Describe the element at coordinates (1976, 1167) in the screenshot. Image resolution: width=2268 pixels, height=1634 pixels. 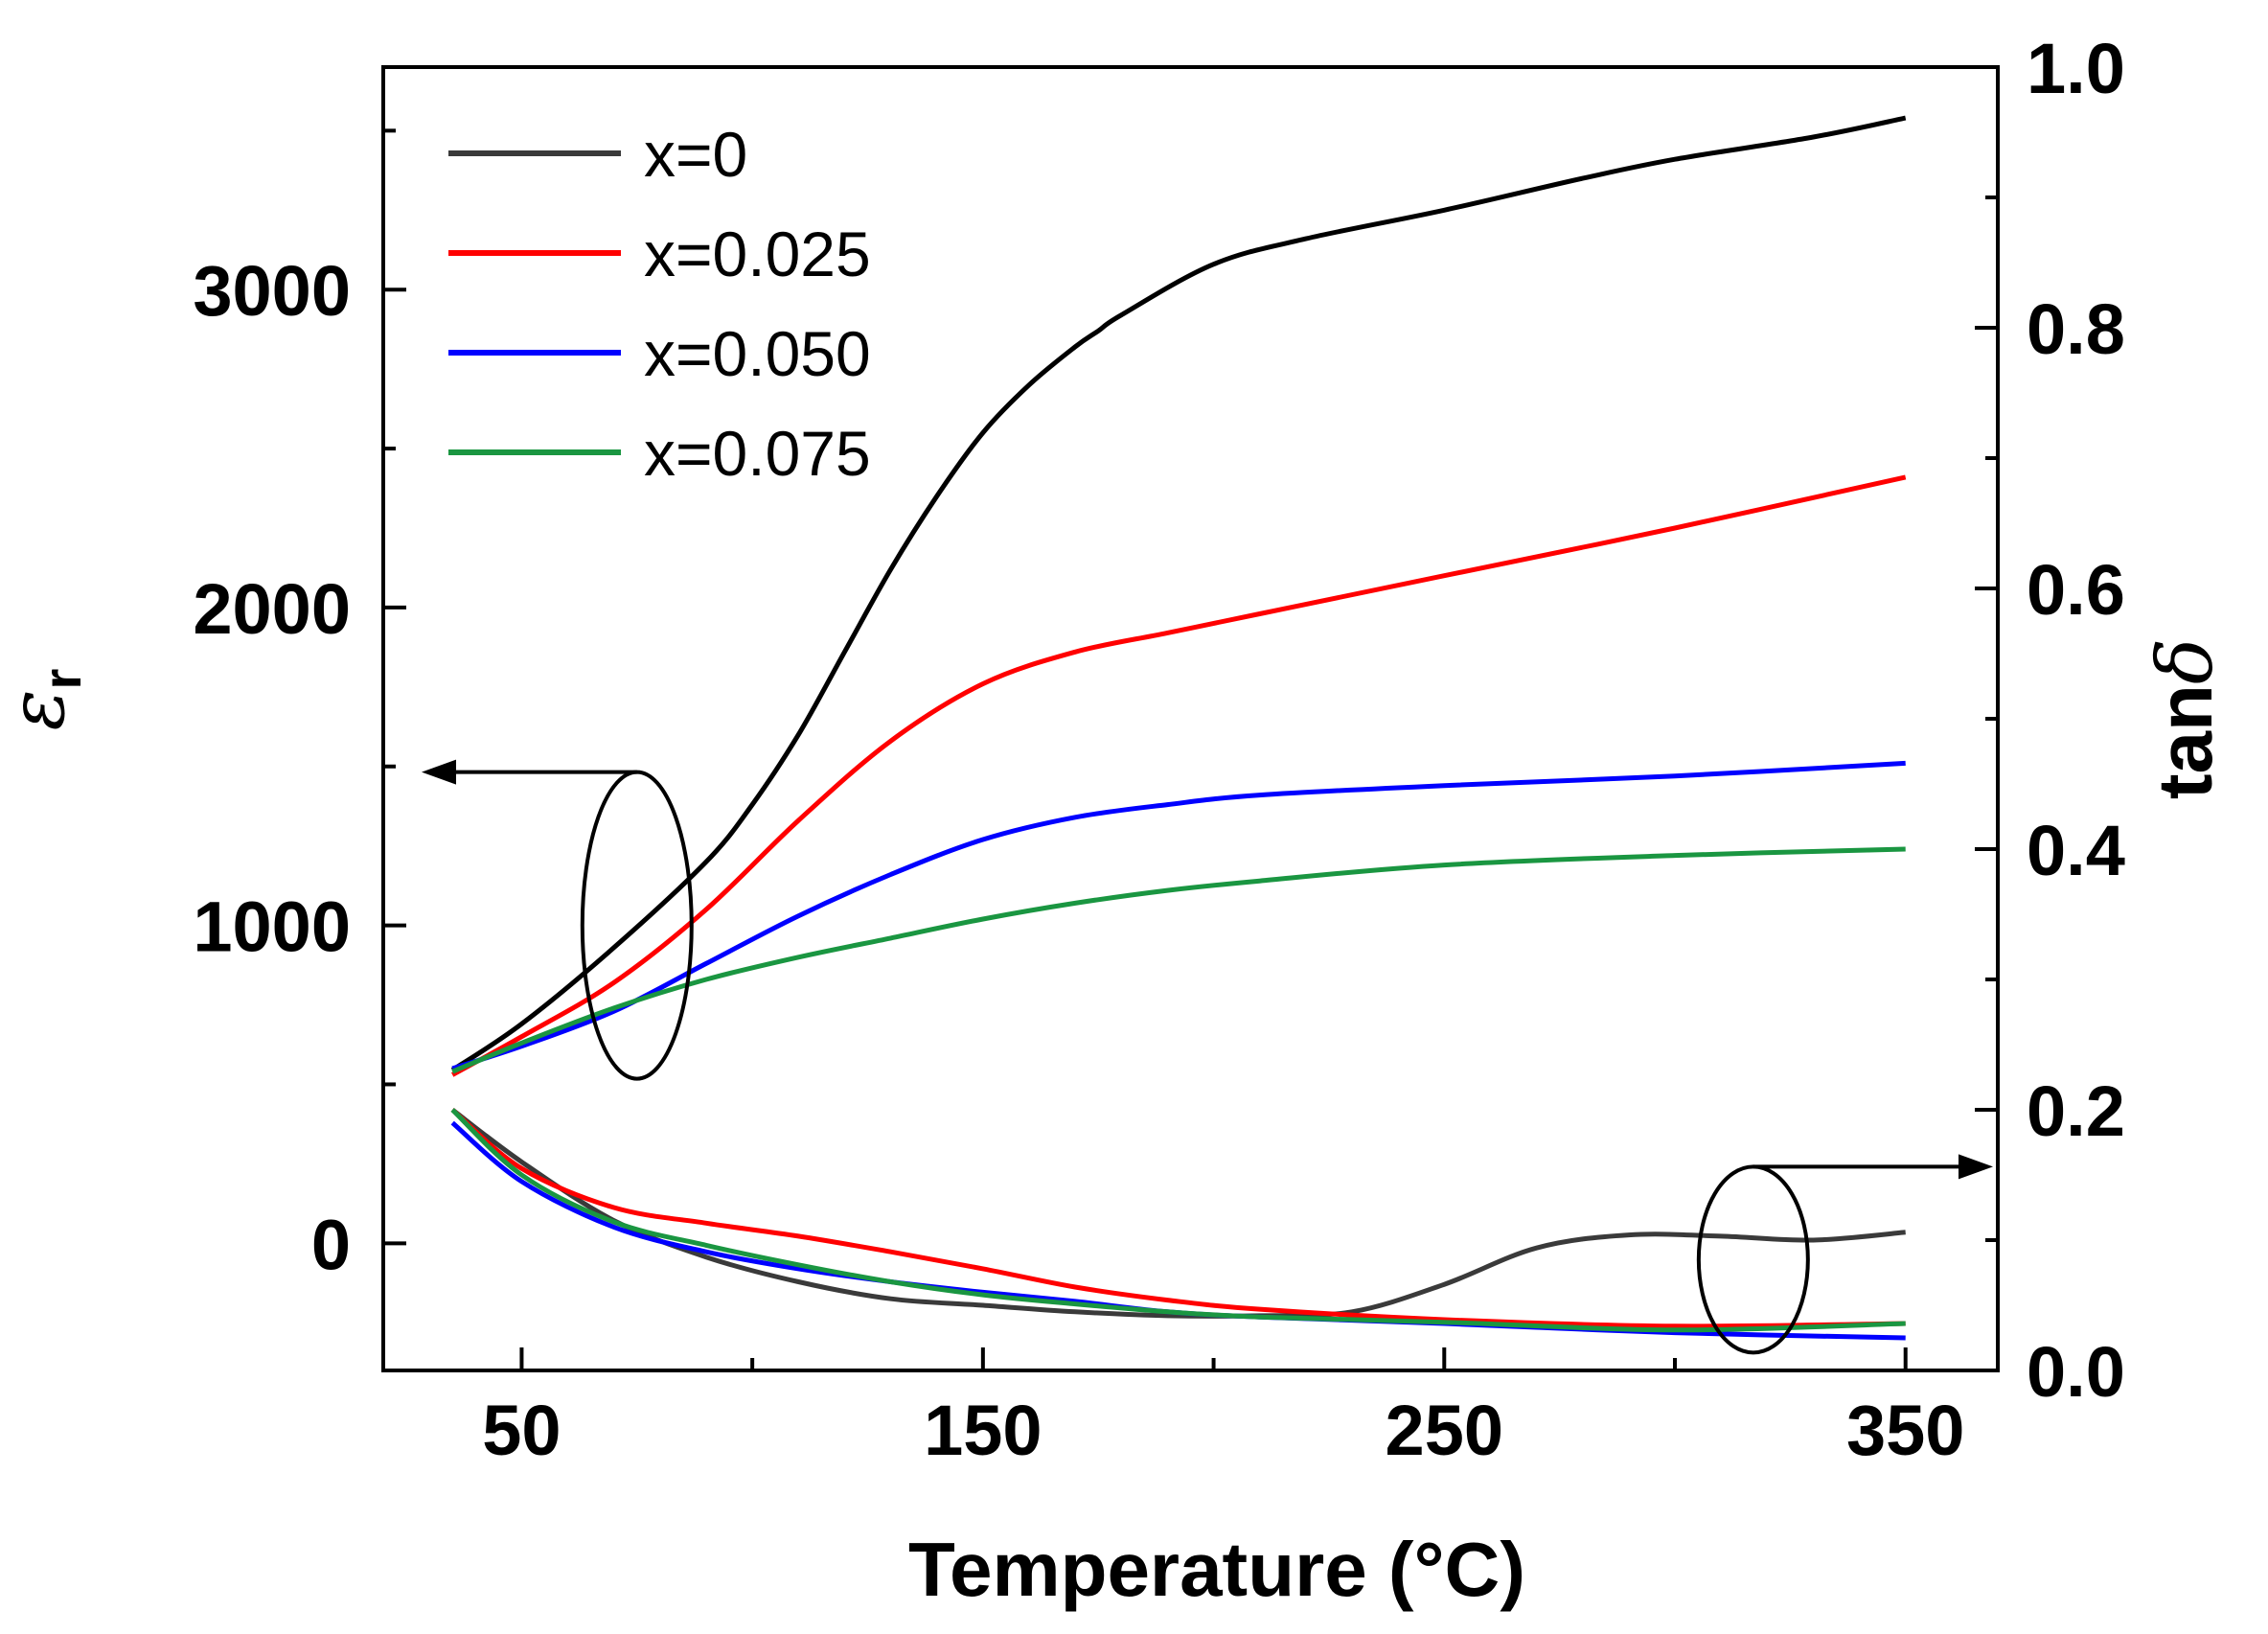
I see `right-arrow-head` at that location.